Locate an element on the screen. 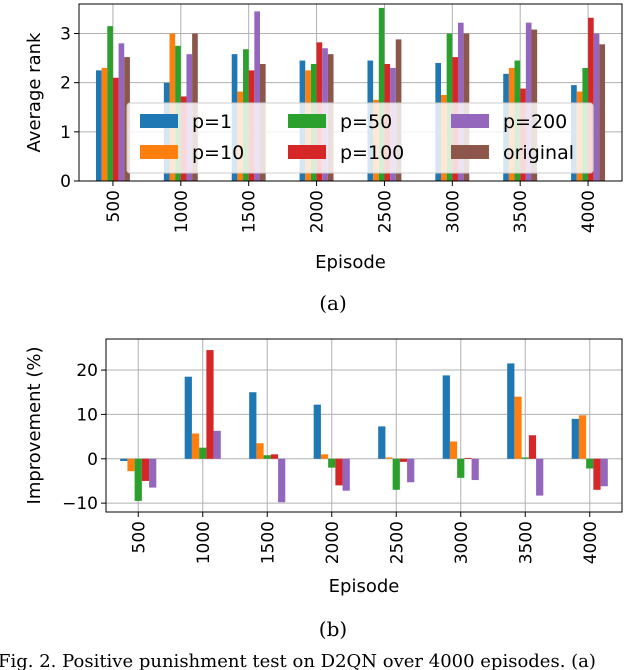 This screenshot has height=670, width=640. y-tick-label: 20 is located at coordinates (87, 371).